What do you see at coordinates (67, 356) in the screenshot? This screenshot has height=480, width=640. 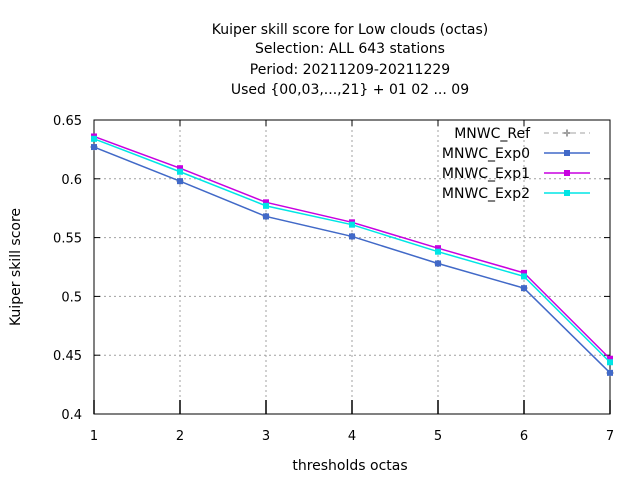 I see `y-tick-label: 0.45` at bounding box center [67, 356].